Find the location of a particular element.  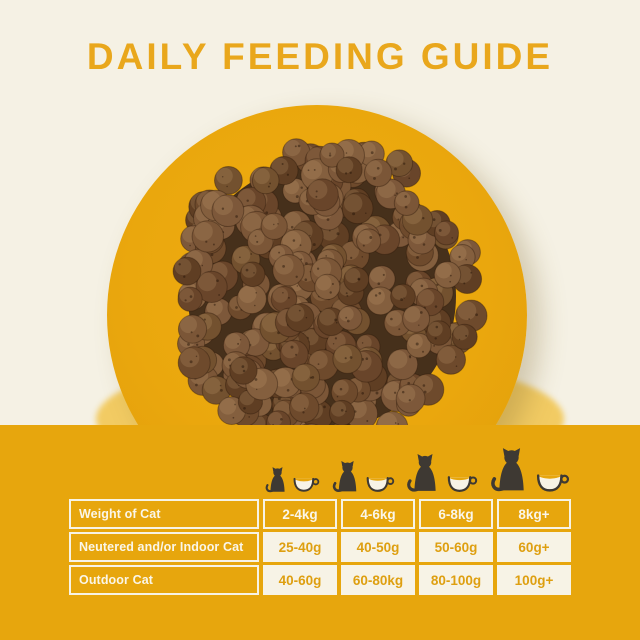

table-header-col: 4-6kg is located at coordinates (378, 514).